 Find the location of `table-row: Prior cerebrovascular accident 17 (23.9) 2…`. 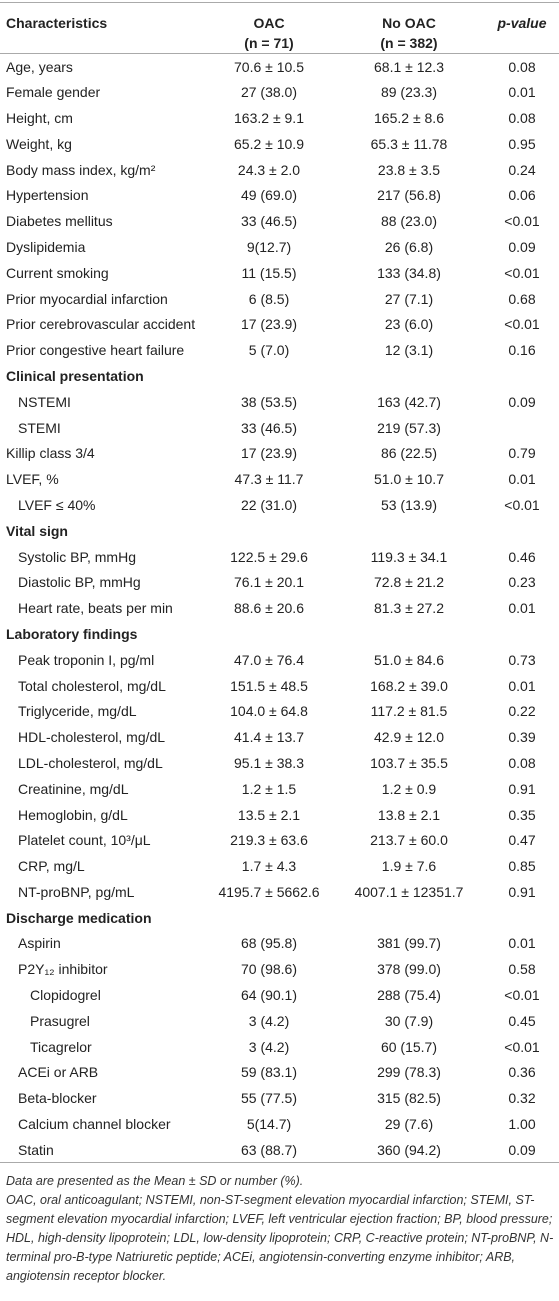

table-row: Prior cerebrovascular accident 17 (23.9) 2… is located at coordinates (279, 324).